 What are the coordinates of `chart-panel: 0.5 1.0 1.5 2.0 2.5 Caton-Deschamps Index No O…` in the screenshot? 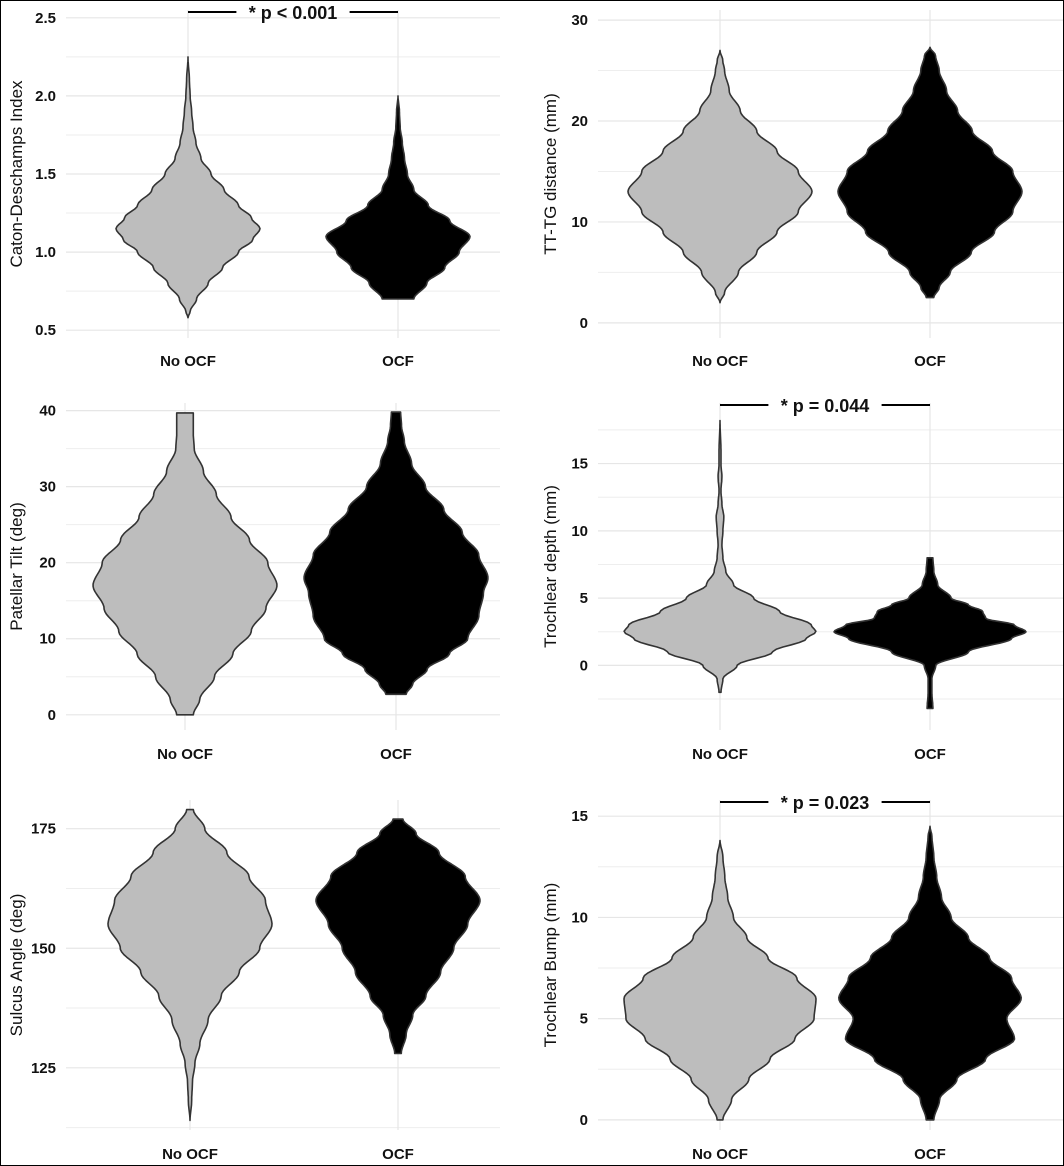 It's located at (253, 186).